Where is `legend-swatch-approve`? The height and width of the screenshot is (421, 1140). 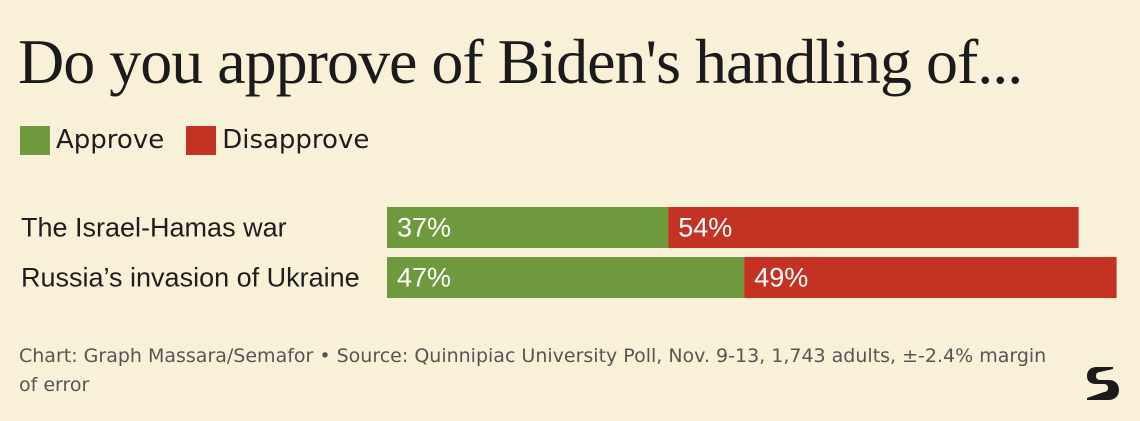 legend-swatch-approve is located at coordinates (35, 140).